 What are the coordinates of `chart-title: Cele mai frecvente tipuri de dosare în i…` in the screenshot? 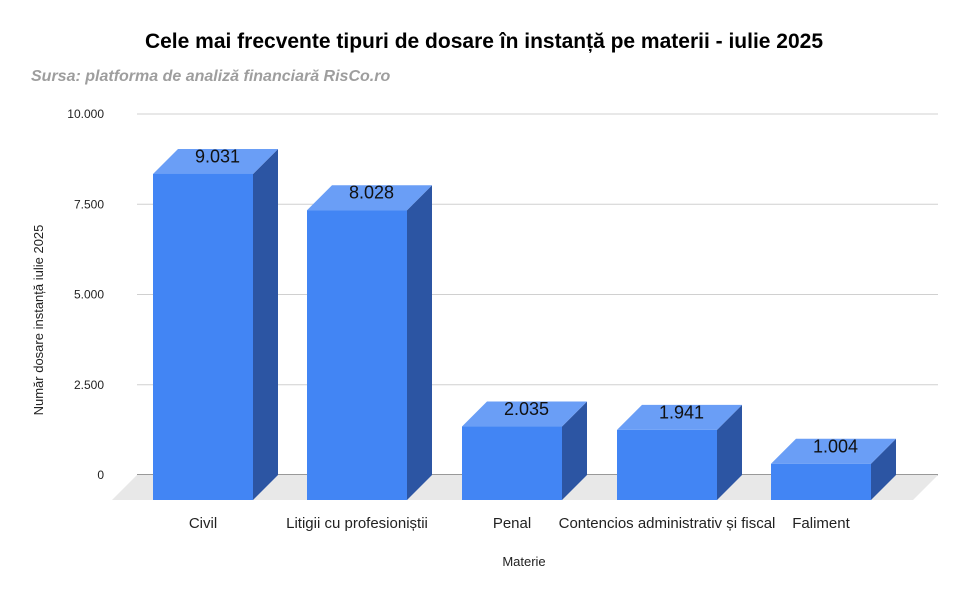 It's located at (484, 41).